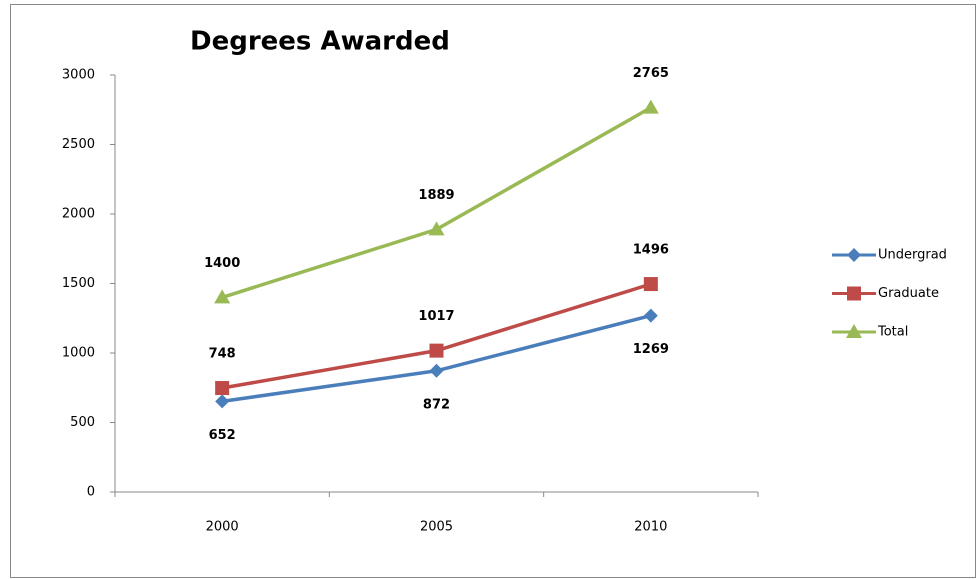 The height and width of the screenshot is (579, 977). I want to click on data-label: 872, so click(436, 404).